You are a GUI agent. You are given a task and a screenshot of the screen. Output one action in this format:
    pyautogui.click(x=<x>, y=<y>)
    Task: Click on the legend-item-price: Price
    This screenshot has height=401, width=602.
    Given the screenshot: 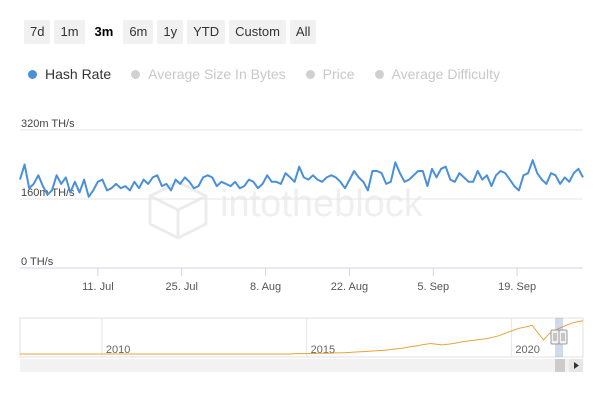 What is the action you would take?
    pyautogui.click(x=330, y=74)
    